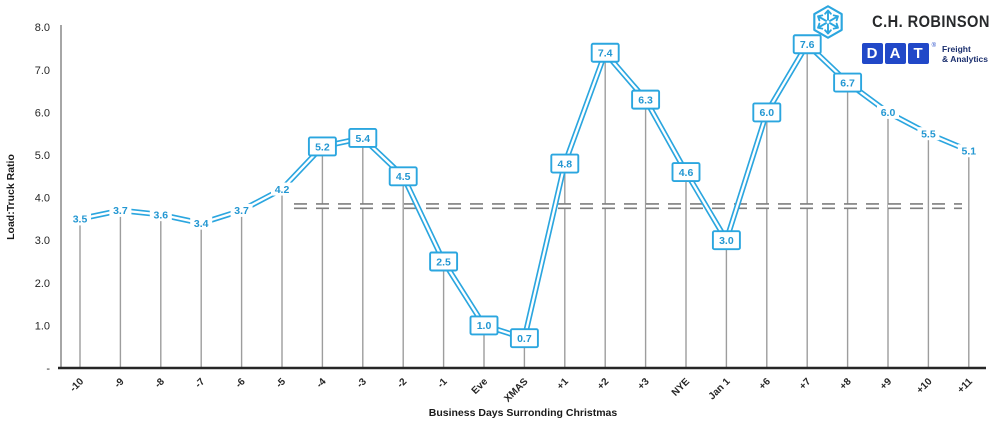 The image size is (1000, 431). Describe the element at coordinates (918, 53) in the screenshot. I see `dat-letter-t: T` at that location.